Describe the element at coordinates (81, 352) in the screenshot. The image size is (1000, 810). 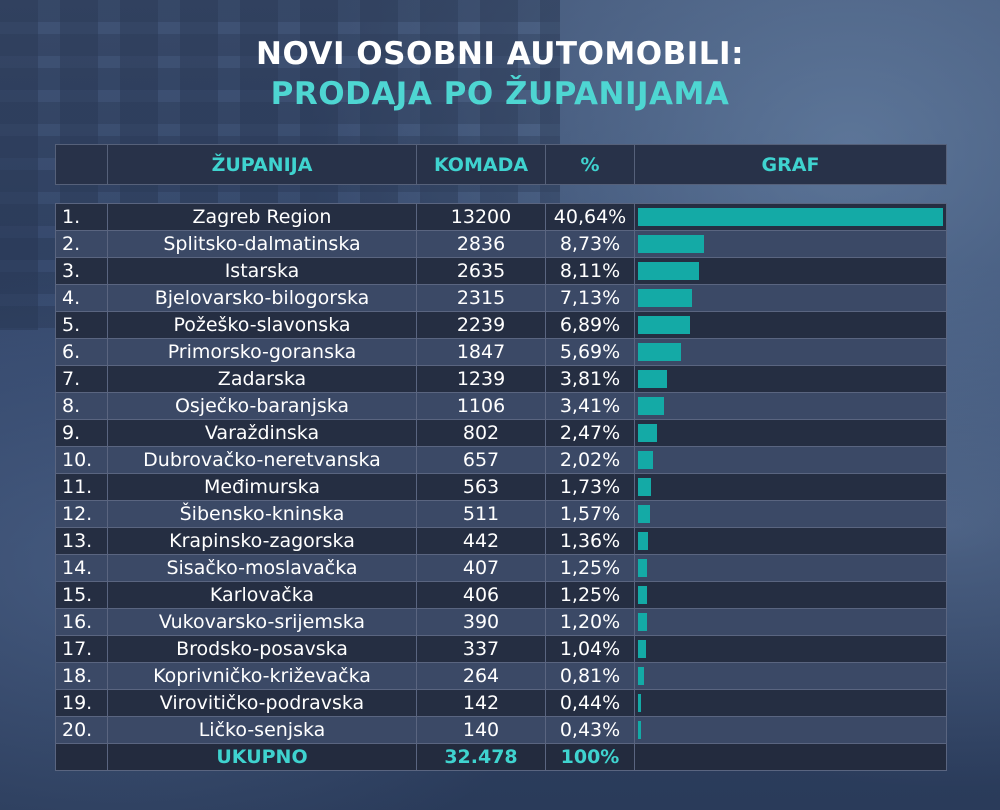
I see `row-rank: 6.` at that location.